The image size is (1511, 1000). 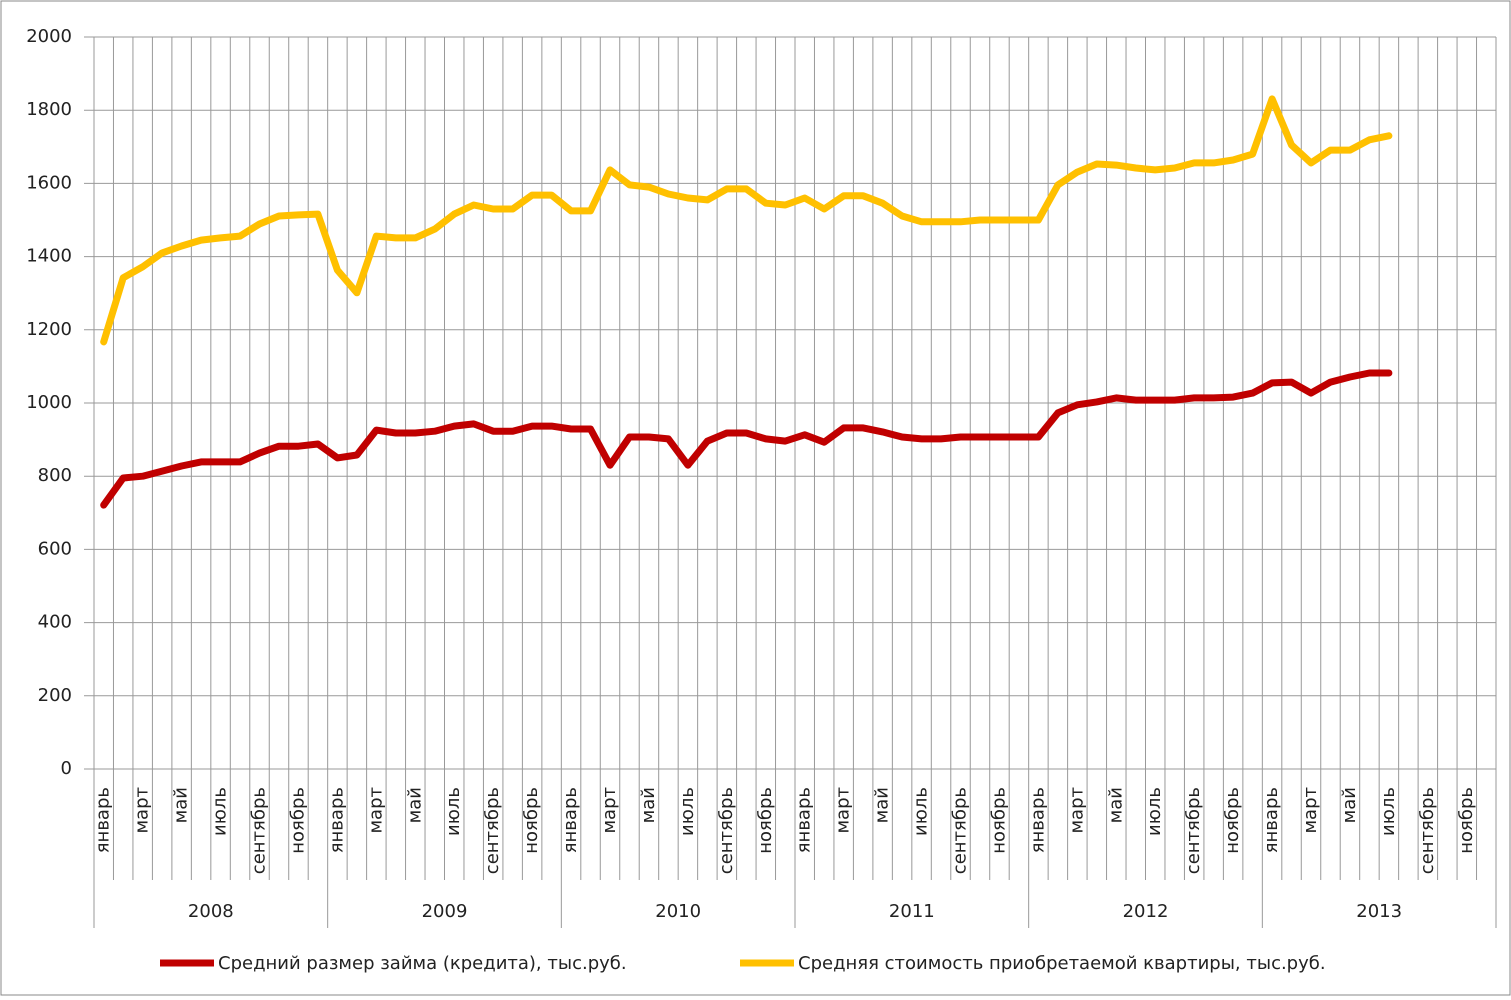 What do you see at coordinates (55, 548) in the screenshot?
I see `y-tick-label: 600` at bounding box center [55, 548].